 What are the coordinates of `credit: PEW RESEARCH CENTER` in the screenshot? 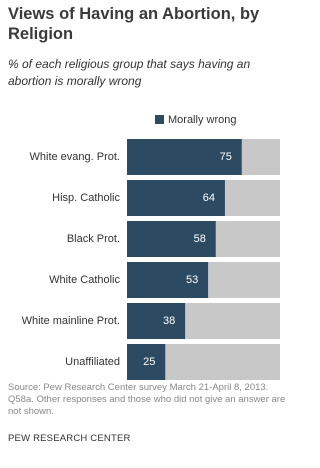 It's located at (69, 438).